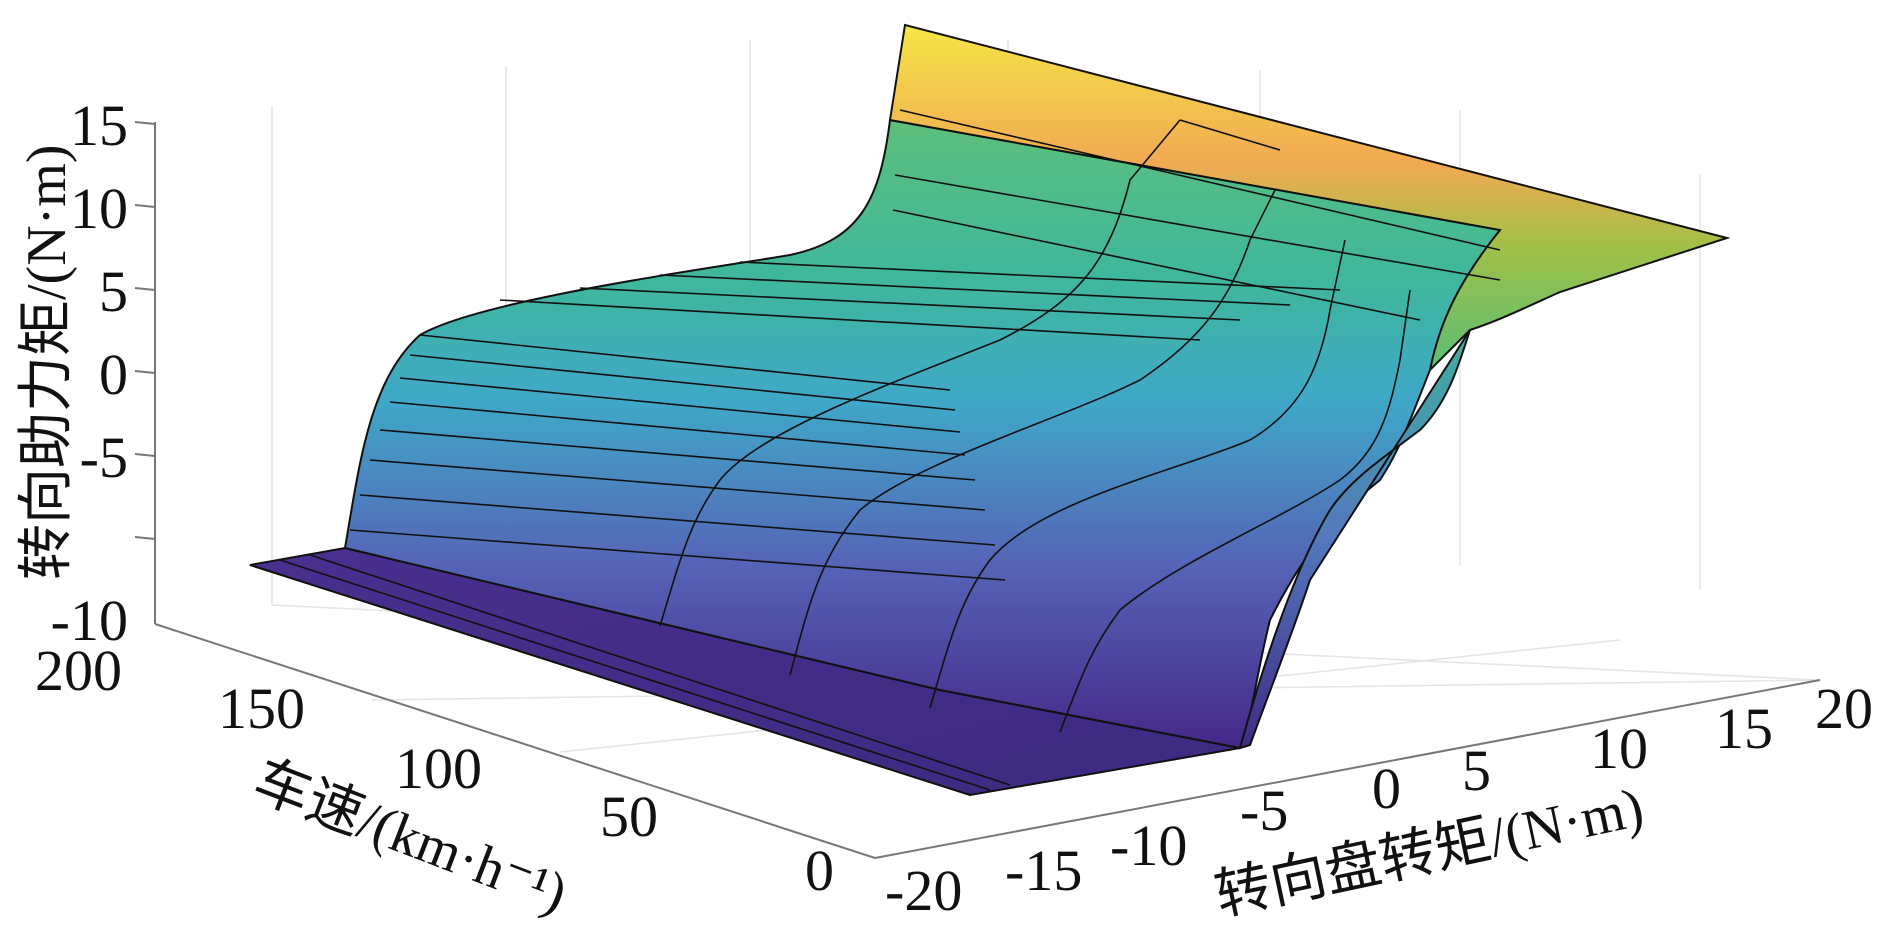 The height and width of the screenshot is (933, 1890). What do you see at coordinates (47, 362) in the screenshot?
I see `z-axis-label: 转向助力矩/(N·m)` at bounding box center [47, 362].